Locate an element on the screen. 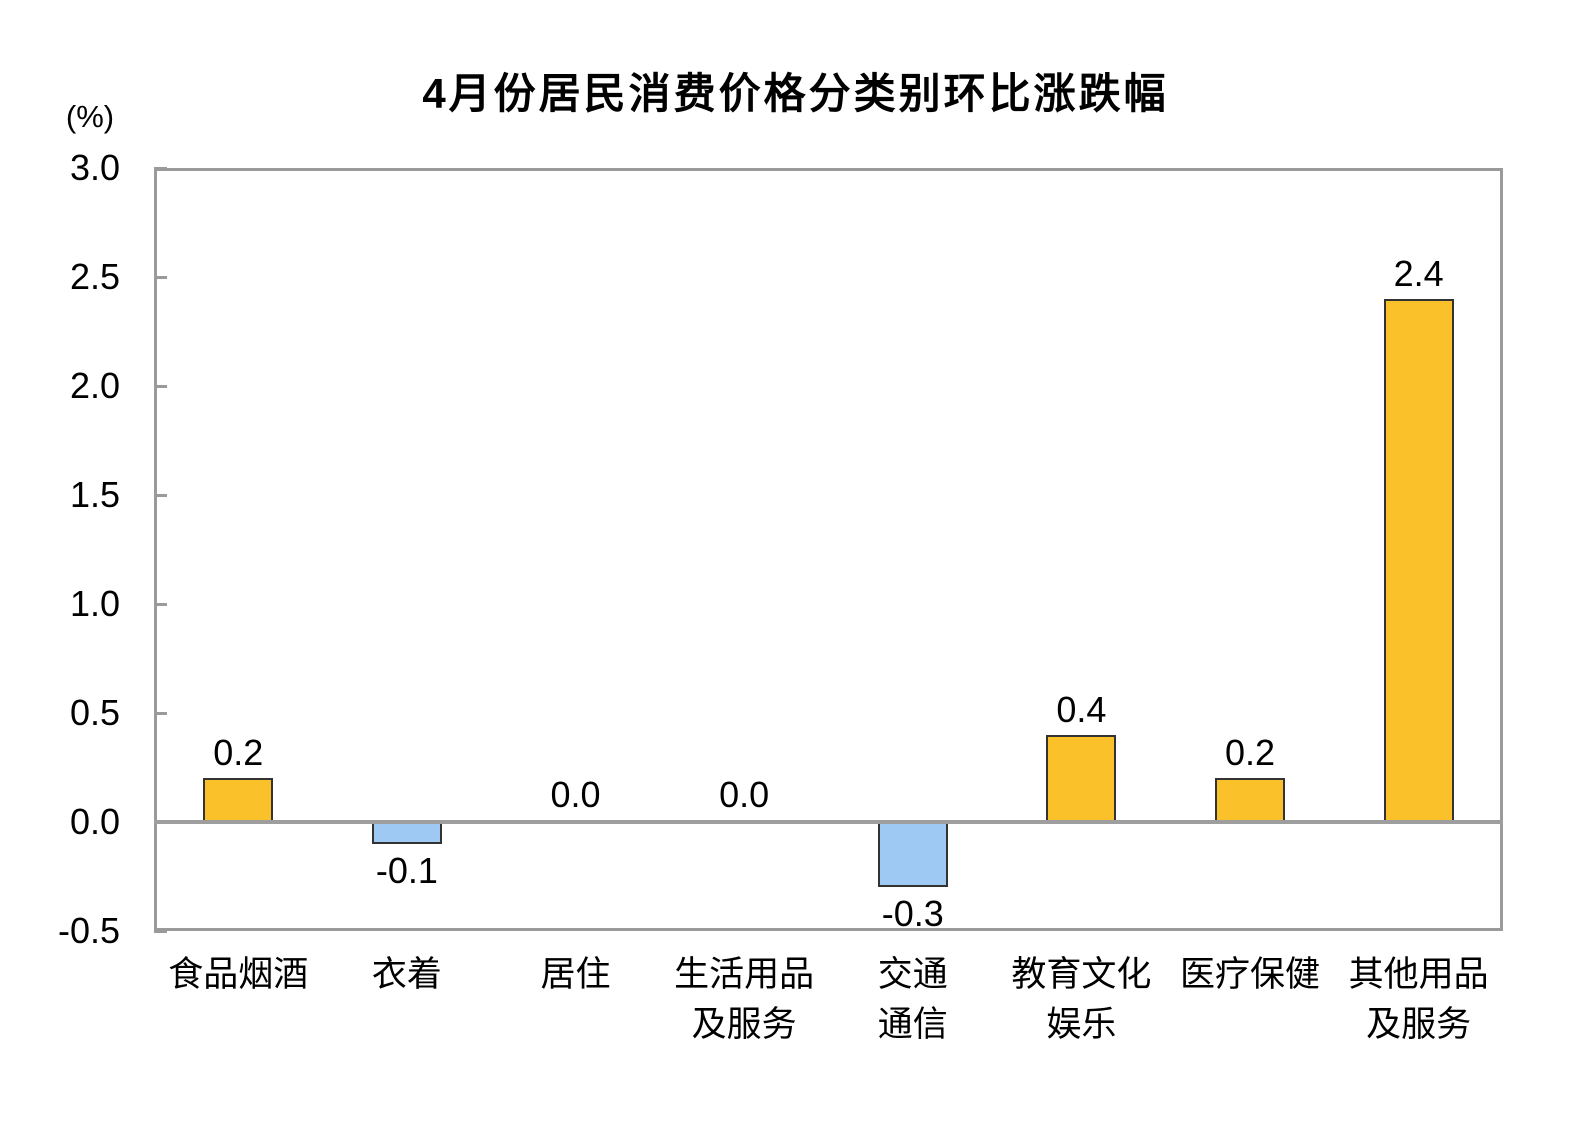  bar-value-label: 0.4 is located at coordinates (1081, 709).